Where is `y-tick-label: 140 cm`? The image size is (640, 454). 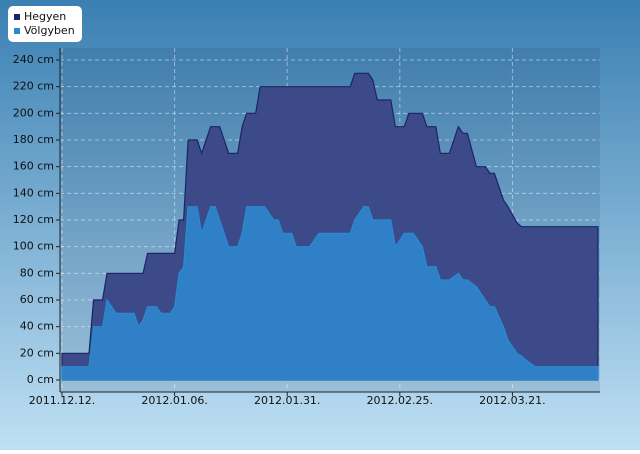
y-tick-label: 140 cm is located at coordinates (33, 192).